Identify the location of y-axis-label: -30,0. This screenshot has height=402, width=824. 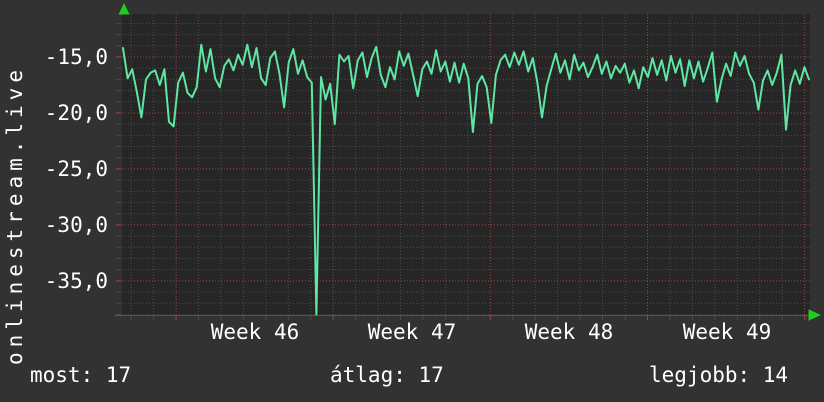
(76, 225).